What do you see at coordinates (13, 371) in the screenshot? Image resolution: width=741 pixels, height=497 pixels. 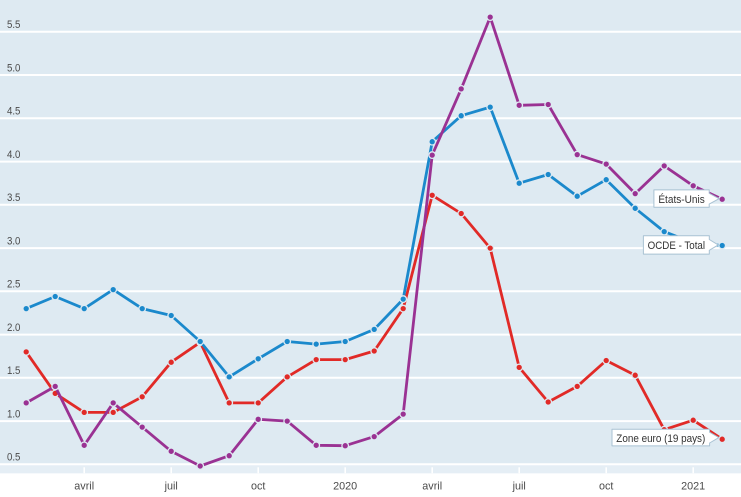 I see `svg-text: 1.5` at bounding box center [13, 371].